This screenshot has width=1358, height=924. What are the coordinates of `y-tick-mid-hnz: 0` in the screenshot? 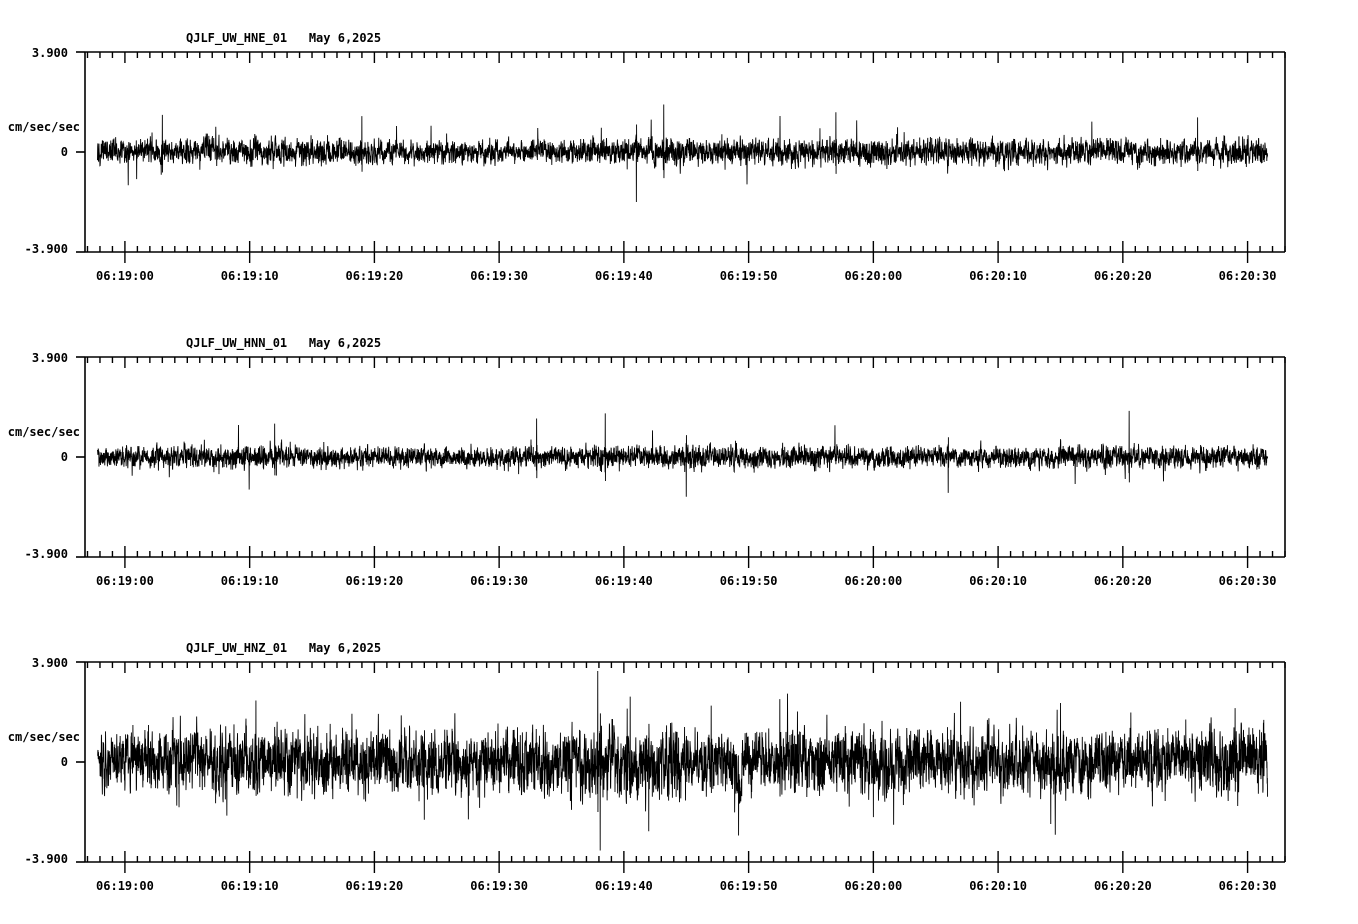 It's located at (64, 762).